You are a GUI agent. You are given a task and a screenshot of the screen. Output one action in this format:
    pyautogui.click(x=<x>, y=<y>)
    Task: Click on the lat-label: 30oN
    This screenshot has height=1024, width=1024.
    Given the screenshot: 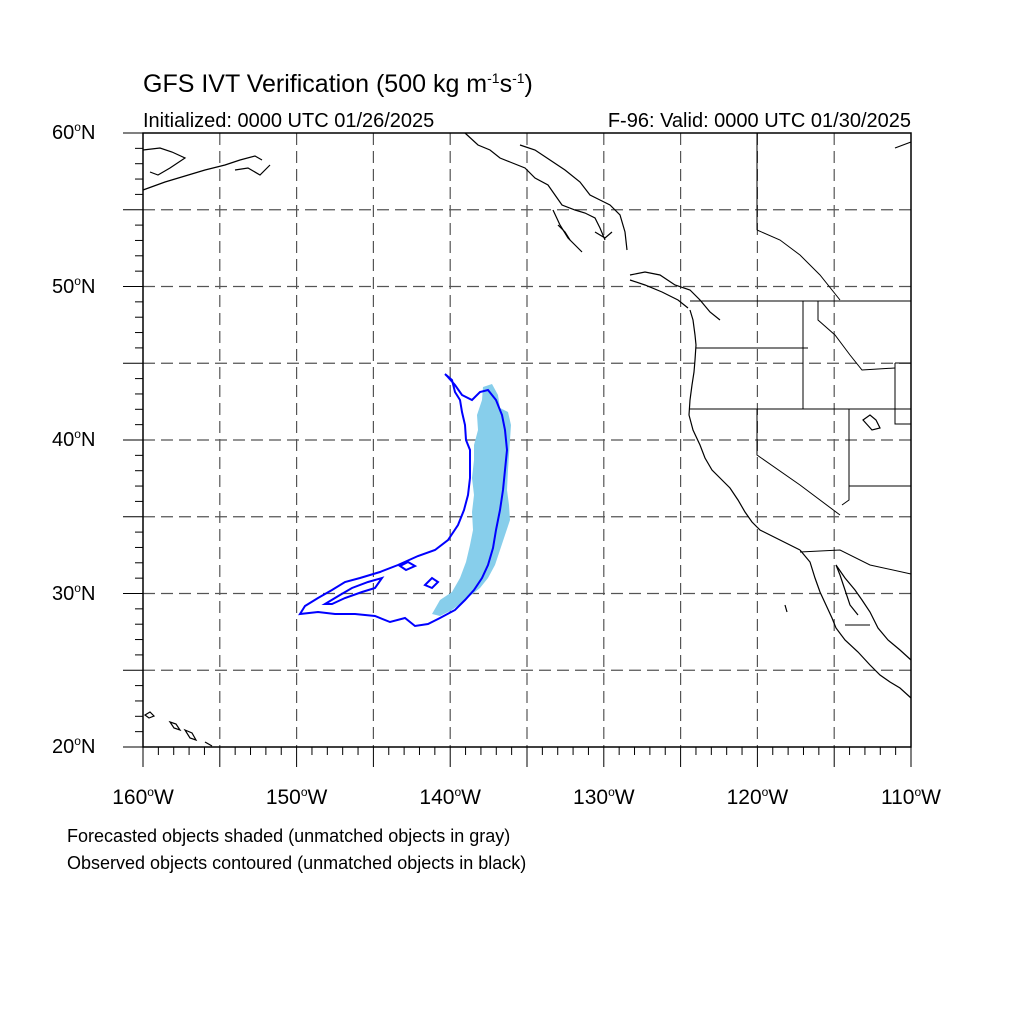 What is the action you would take?
    pyautogui.click(x=74, y=592)
    